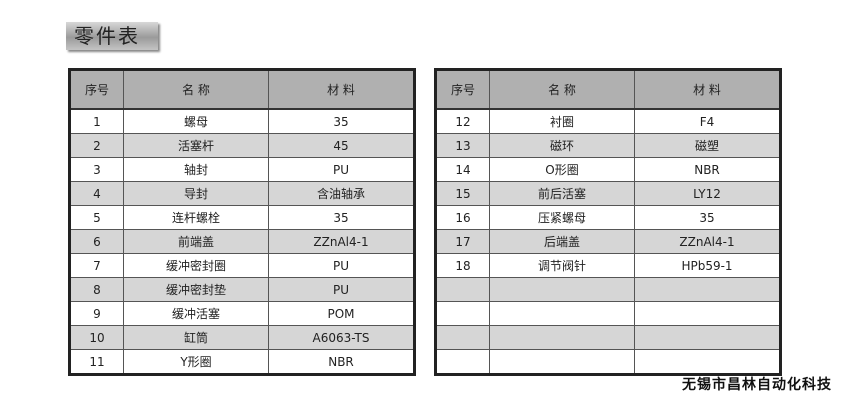 This screenshot has width=850, height=404. What do you see at coordinates (562, 217) in the screenshot?
I see `cell-name: 压紧螺母` at bounding box center [562, 217].